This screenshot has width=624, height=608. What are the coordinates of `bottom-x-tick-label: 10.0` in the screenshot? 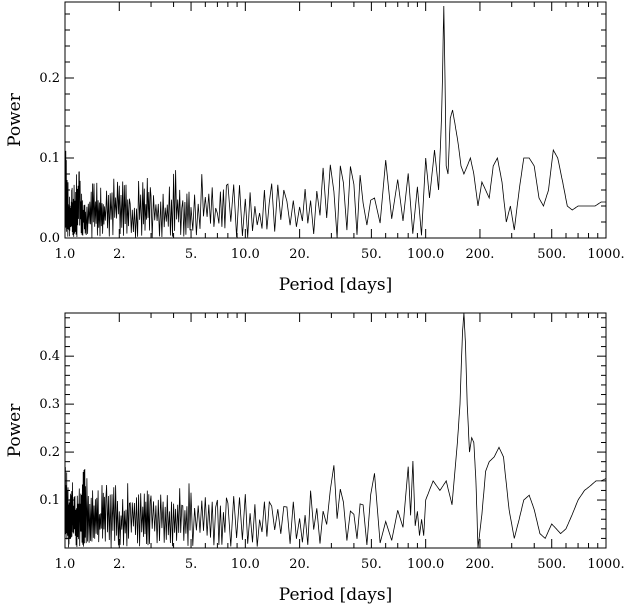 It's located at (245, 564).